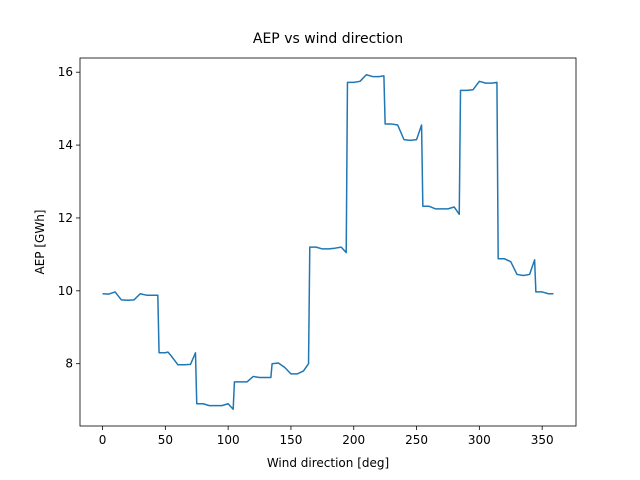 The image size is (640, 480). I want to click on y-tick-label: 10, so click(65, 291).